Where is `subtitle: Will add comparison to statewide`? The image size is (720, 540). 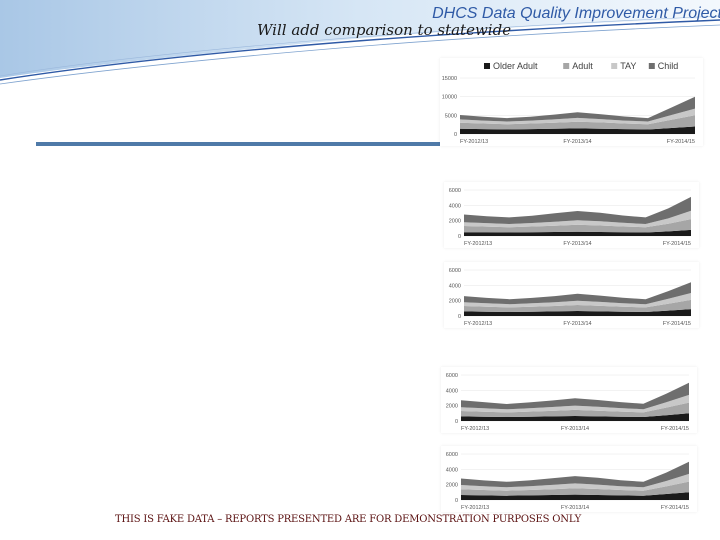
subtitle: Will add comparison to statewide is located at coordinates (384, 30).